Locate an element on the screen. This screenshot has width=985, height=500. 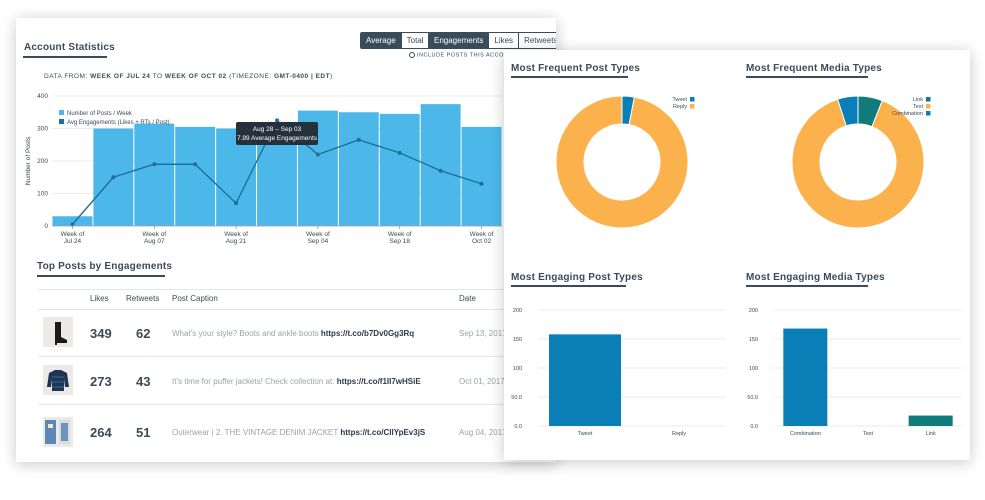
x-tick-label: Oct 02 is located at coordinates (482, 241).